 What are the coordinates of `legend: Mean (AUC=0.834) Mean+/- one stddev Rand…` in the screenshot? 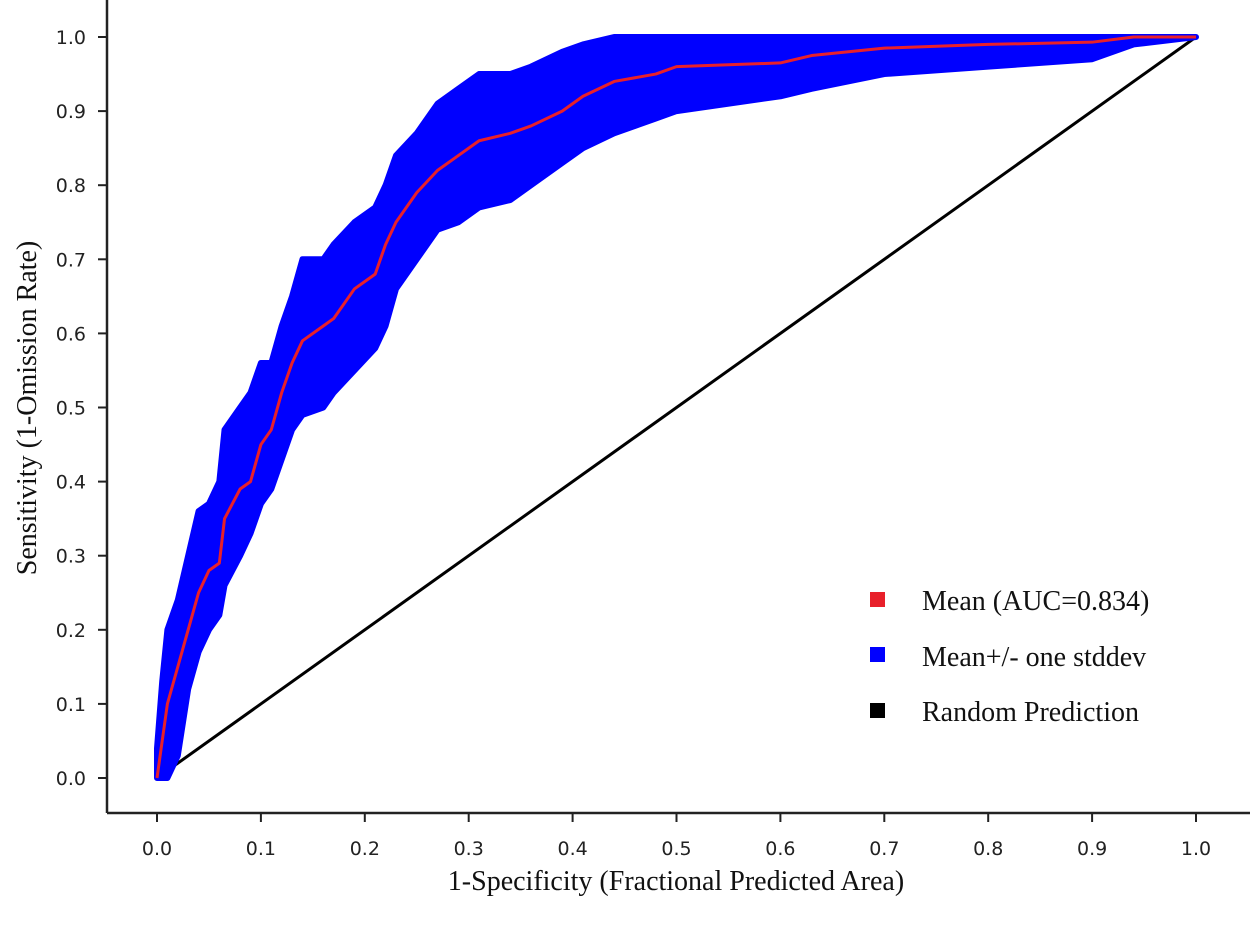 It's located at (1009, 657).